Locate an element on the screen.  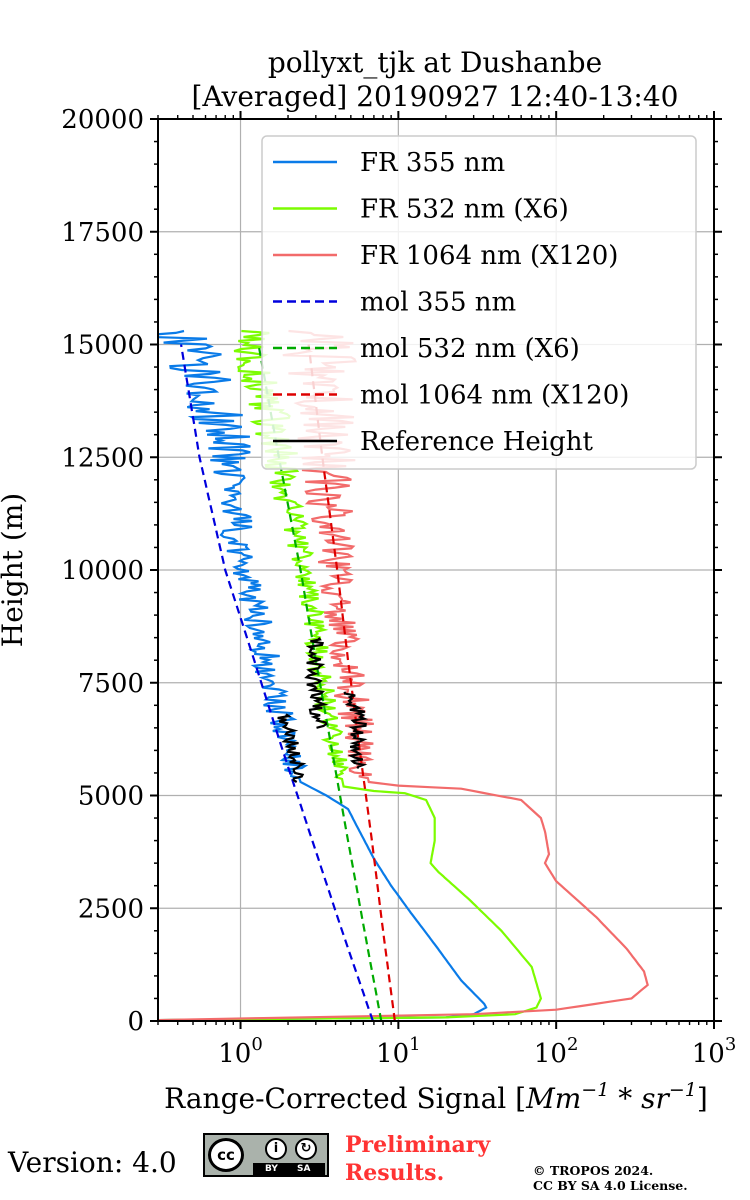
x-tick-label: 10³ is located at coordinates (714, 1051).